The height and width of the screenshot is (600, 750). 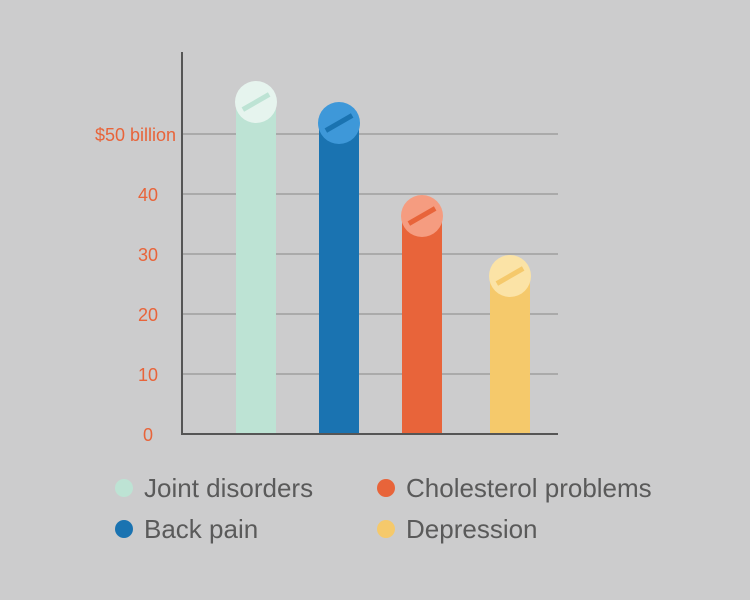 What do you see at coordinates (135, 285) in the screenshot?
I see `y-tick-labels: 0 10 20 30 40 $50 billion` at bounding box center [135, 285].